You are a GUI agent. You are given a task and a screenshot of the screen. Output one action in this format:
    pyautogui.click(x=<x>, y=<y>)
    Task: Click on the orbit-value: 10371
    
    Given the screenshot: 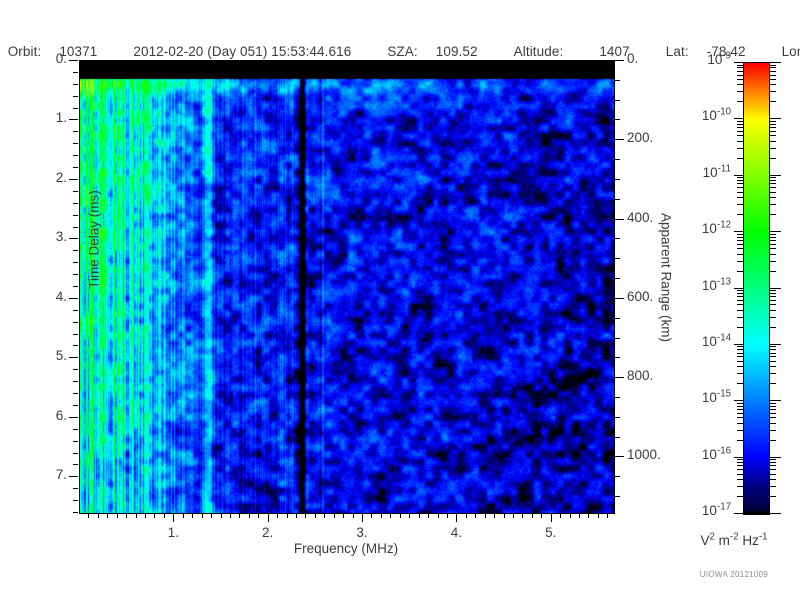 What is the action you would take?
    pyautogui.click(x=78, y=51)
    